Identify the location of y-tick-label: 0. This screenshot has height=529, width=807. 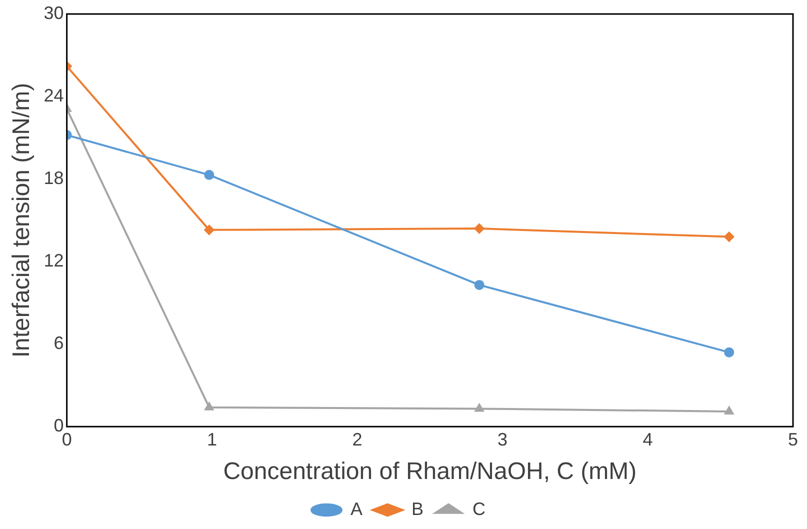
(59, 426).